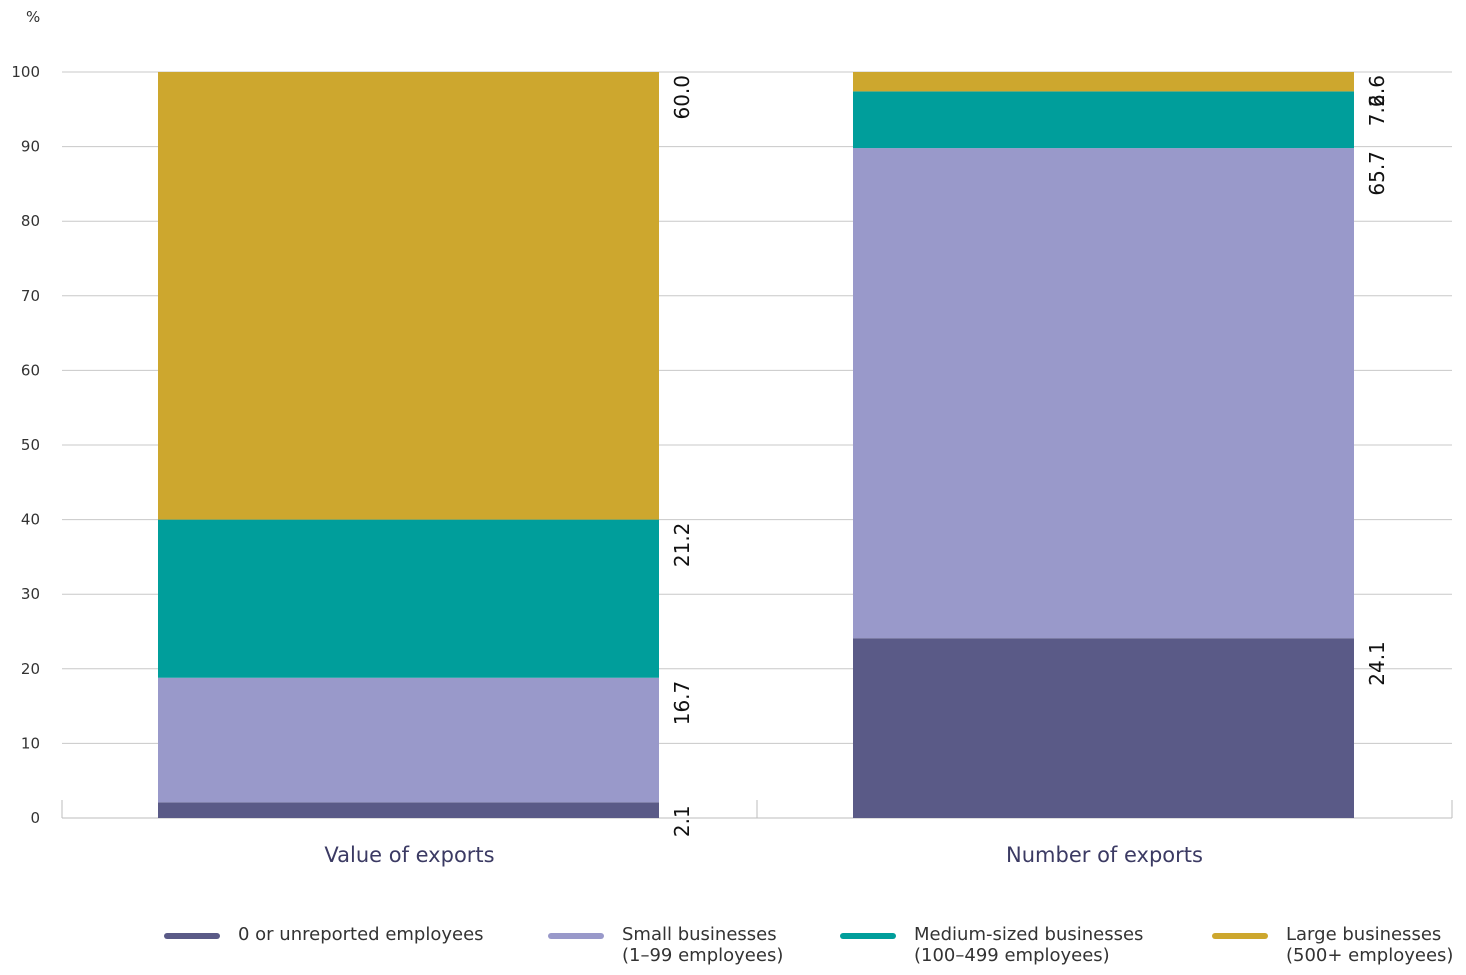  I want to click on legend-label: 0 or unreported employees, so click(361, 934).